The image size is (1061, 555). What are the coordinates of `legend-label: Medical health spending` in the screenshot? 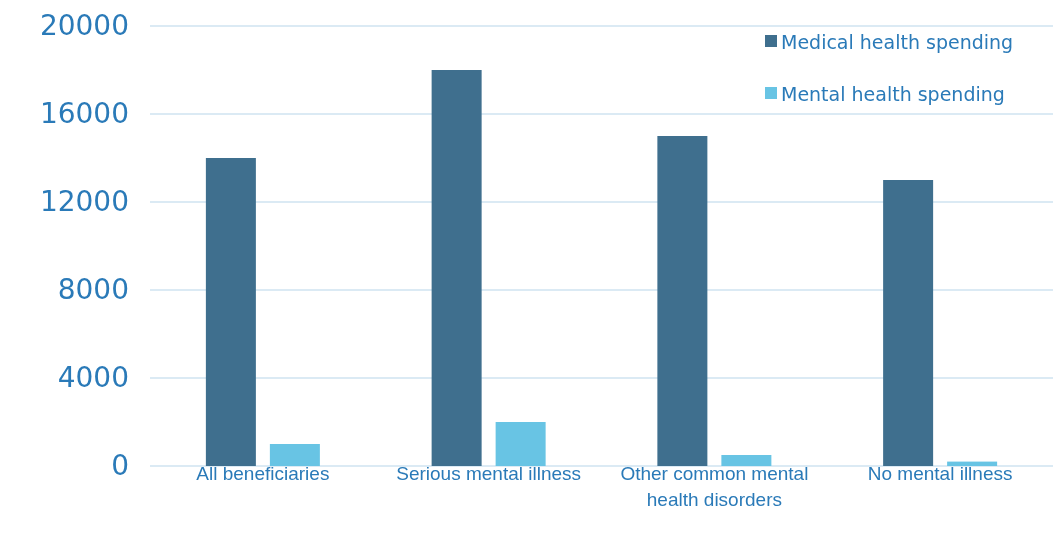 It's located at (897, 41).